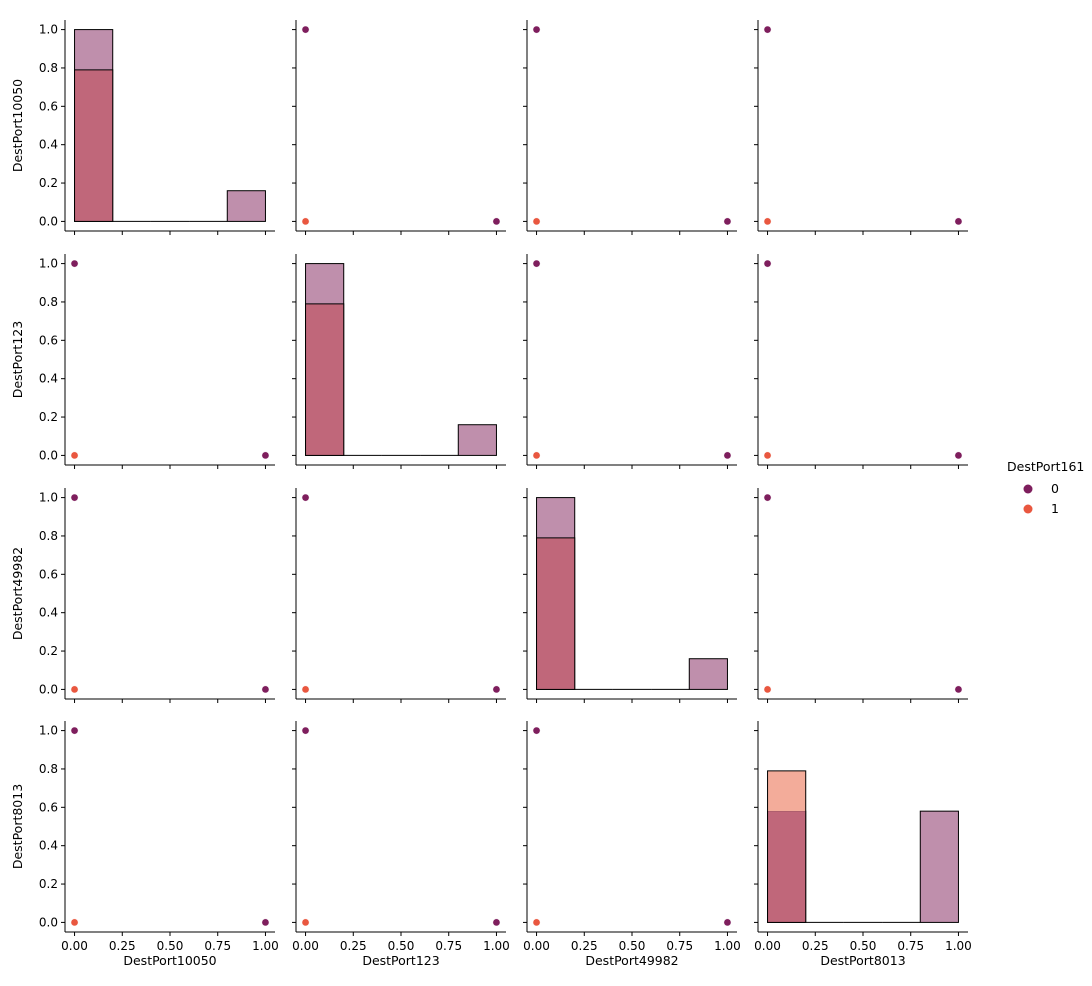 This screenshot has height=986, width=1092. What do you see at coordinates (786, 791) in the screenshot?
I see `hist-bar-hue1-bin0` at bounding box center [786, 791].